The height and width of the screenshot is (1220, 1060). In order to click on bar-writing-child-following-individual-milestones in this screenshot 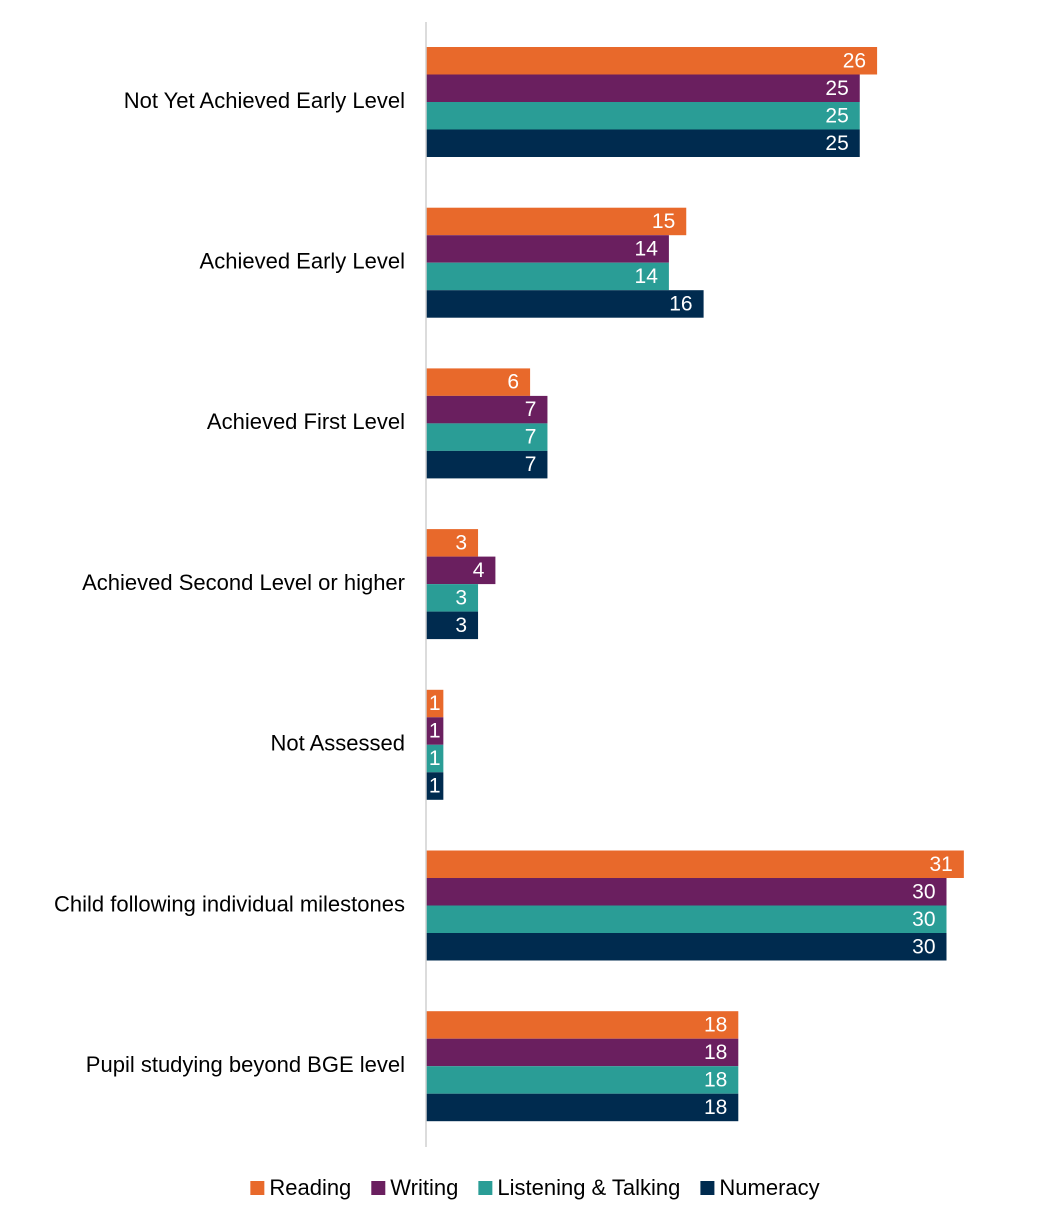, I will do `click(686, 892)`.